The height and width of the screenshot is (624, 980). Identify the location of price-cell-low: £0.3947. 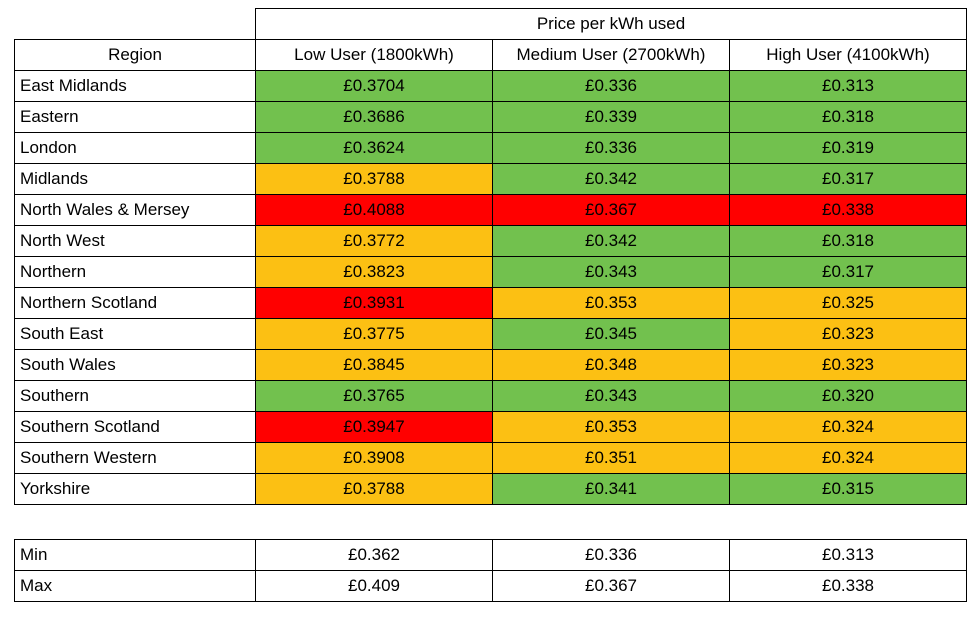
(374, 427).